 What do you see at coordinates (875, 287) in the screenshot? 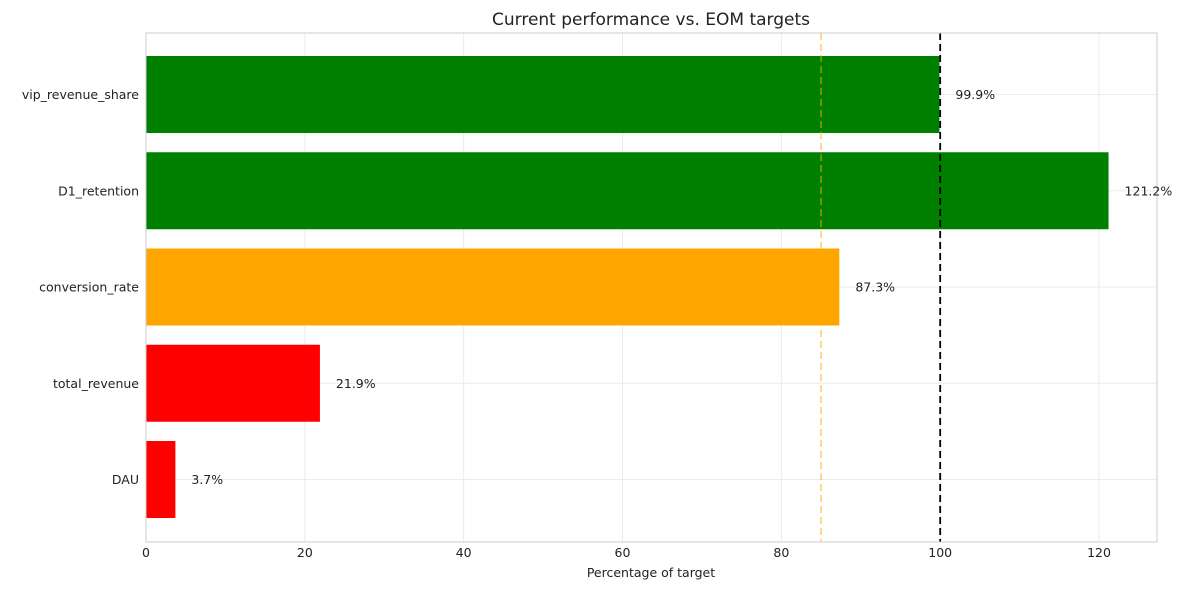
I see `bar-value-label: 87.3%` at bounding box center [875, 287].